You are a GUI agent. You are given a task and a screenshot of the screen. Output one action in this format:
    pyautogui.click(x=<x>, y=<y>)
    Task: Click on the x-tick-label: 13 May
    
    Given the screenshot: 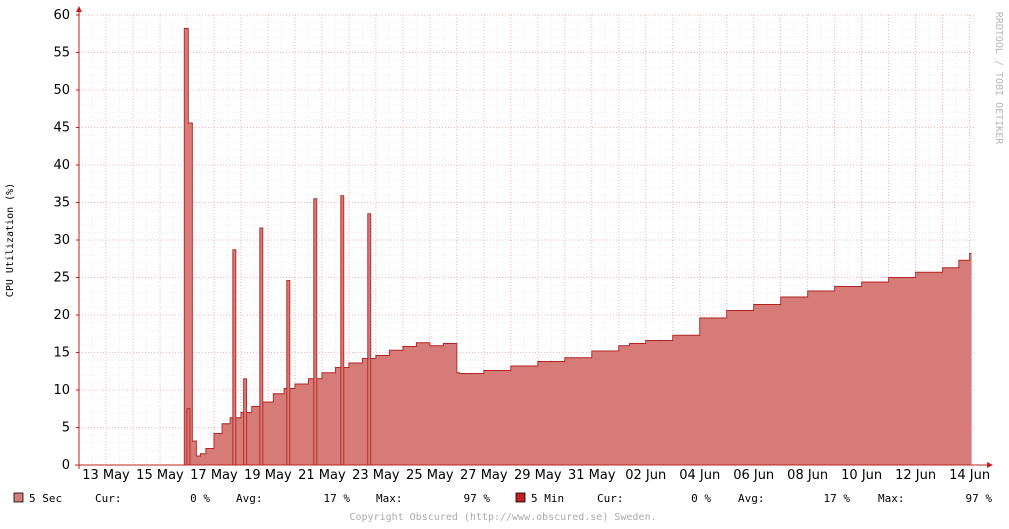 What is the action you would take?
    pyautogui.click(x=106, y=475)
    